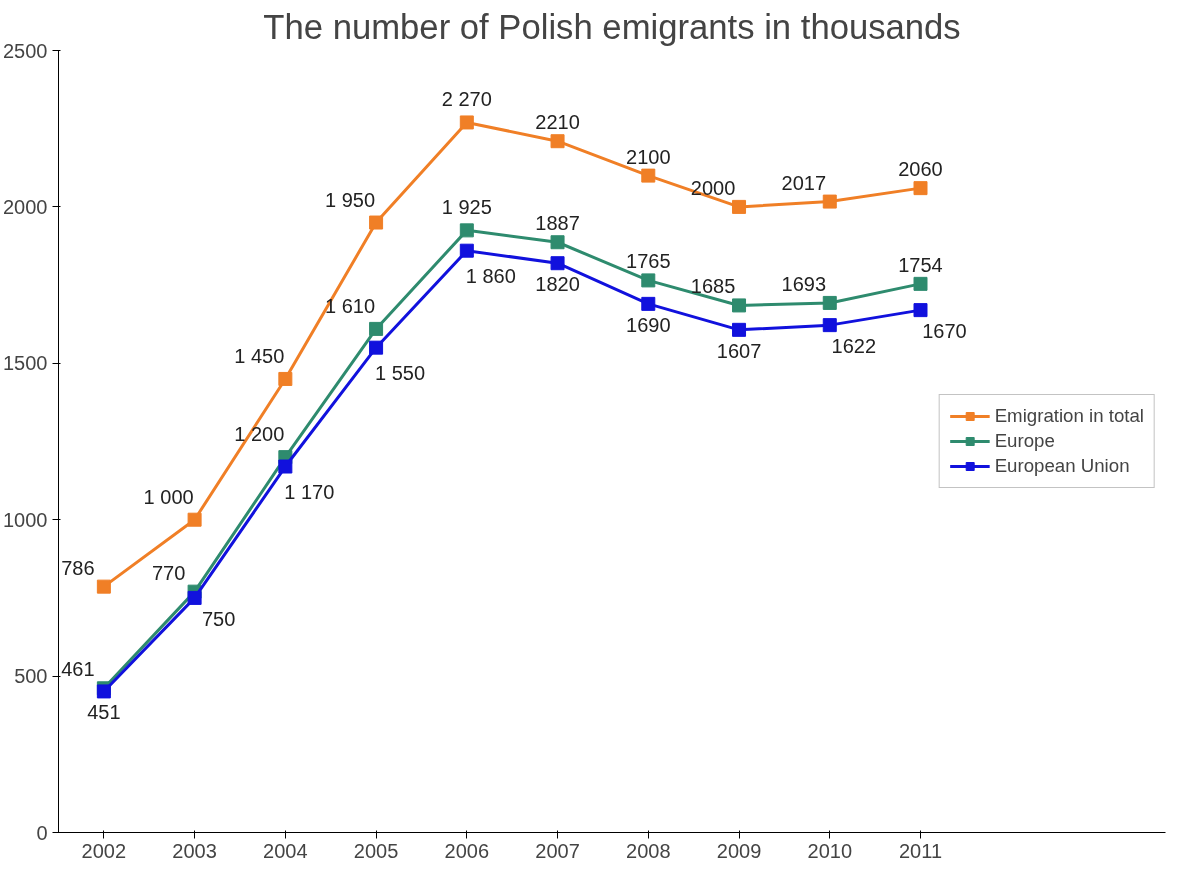  Describe the element at coordinates (259, 434) in the screenshot. I see `data-label: 1 200` at that location.